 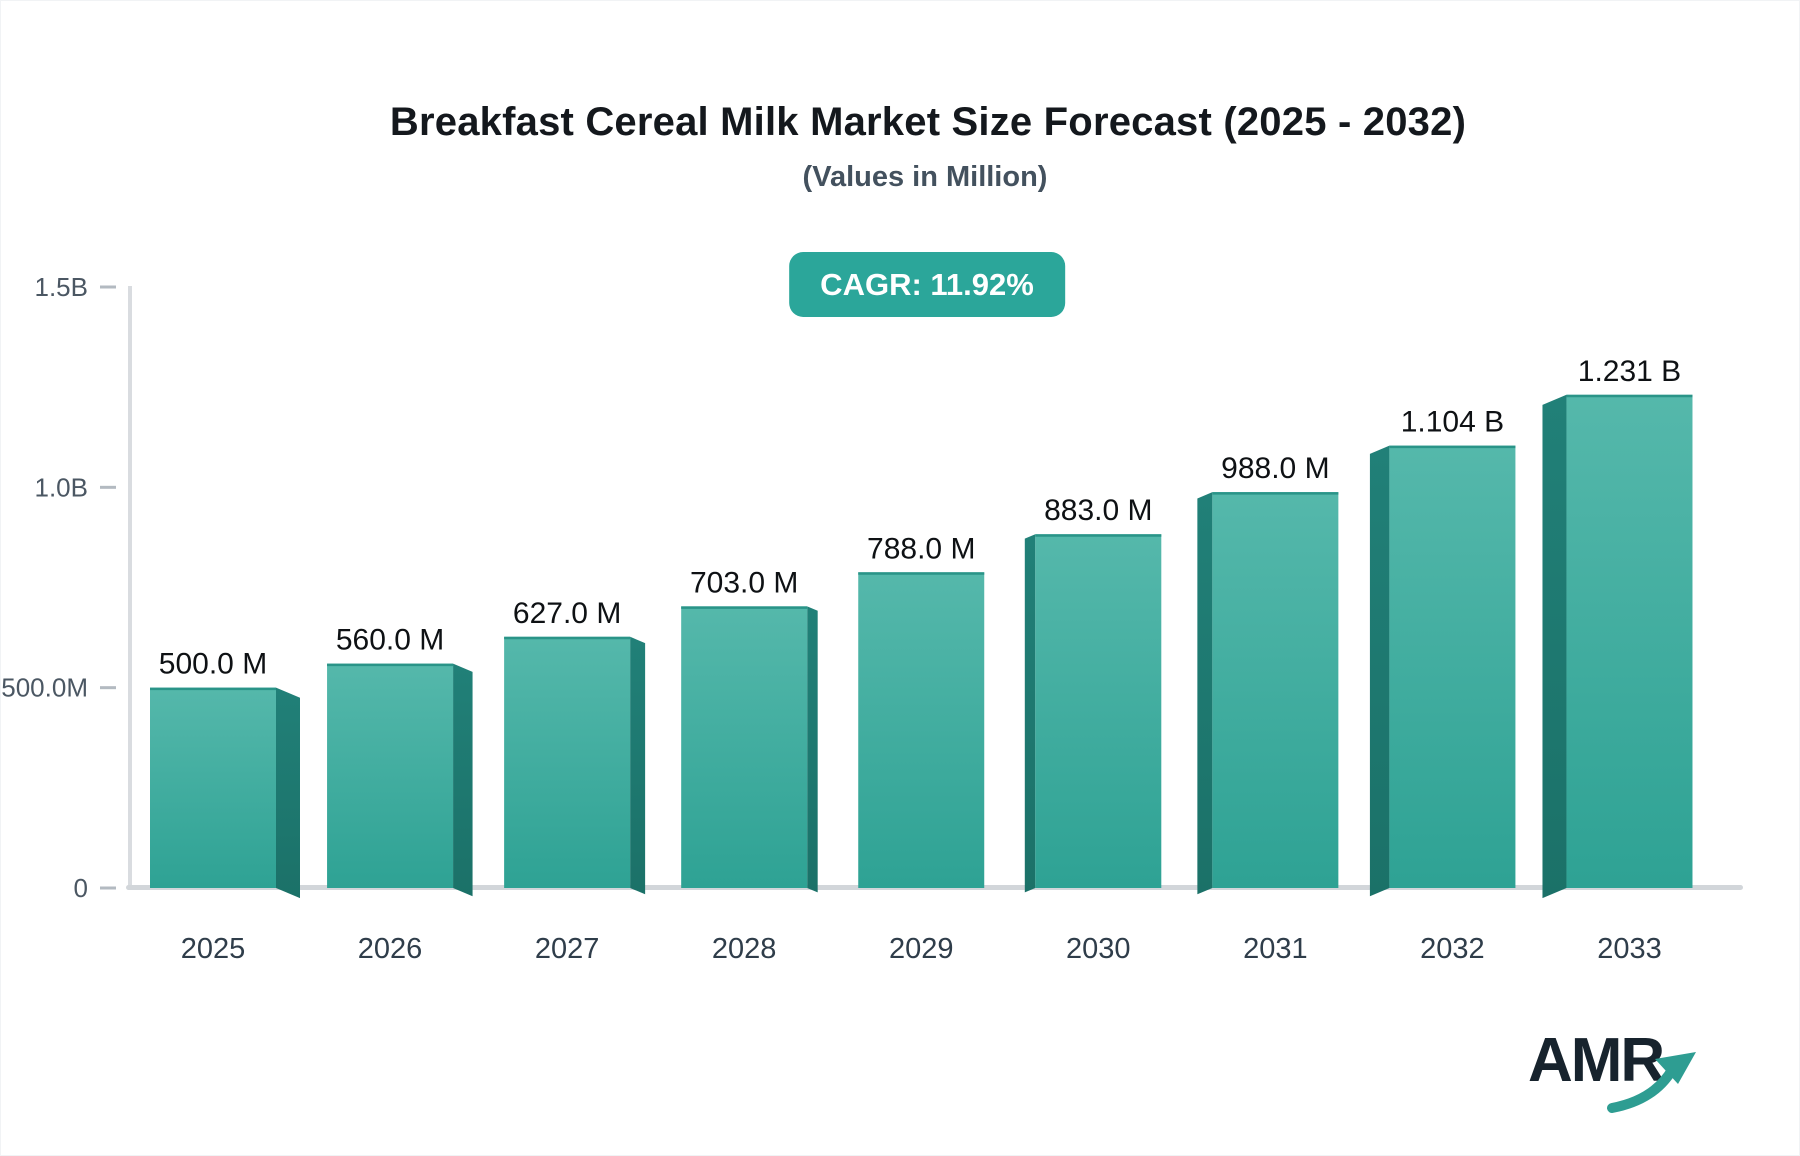 What do you see at coordinates (1098, 510) in the screenshot?
I see `bar-value-label: 883.0 M` at bounding box center [1098, 510].